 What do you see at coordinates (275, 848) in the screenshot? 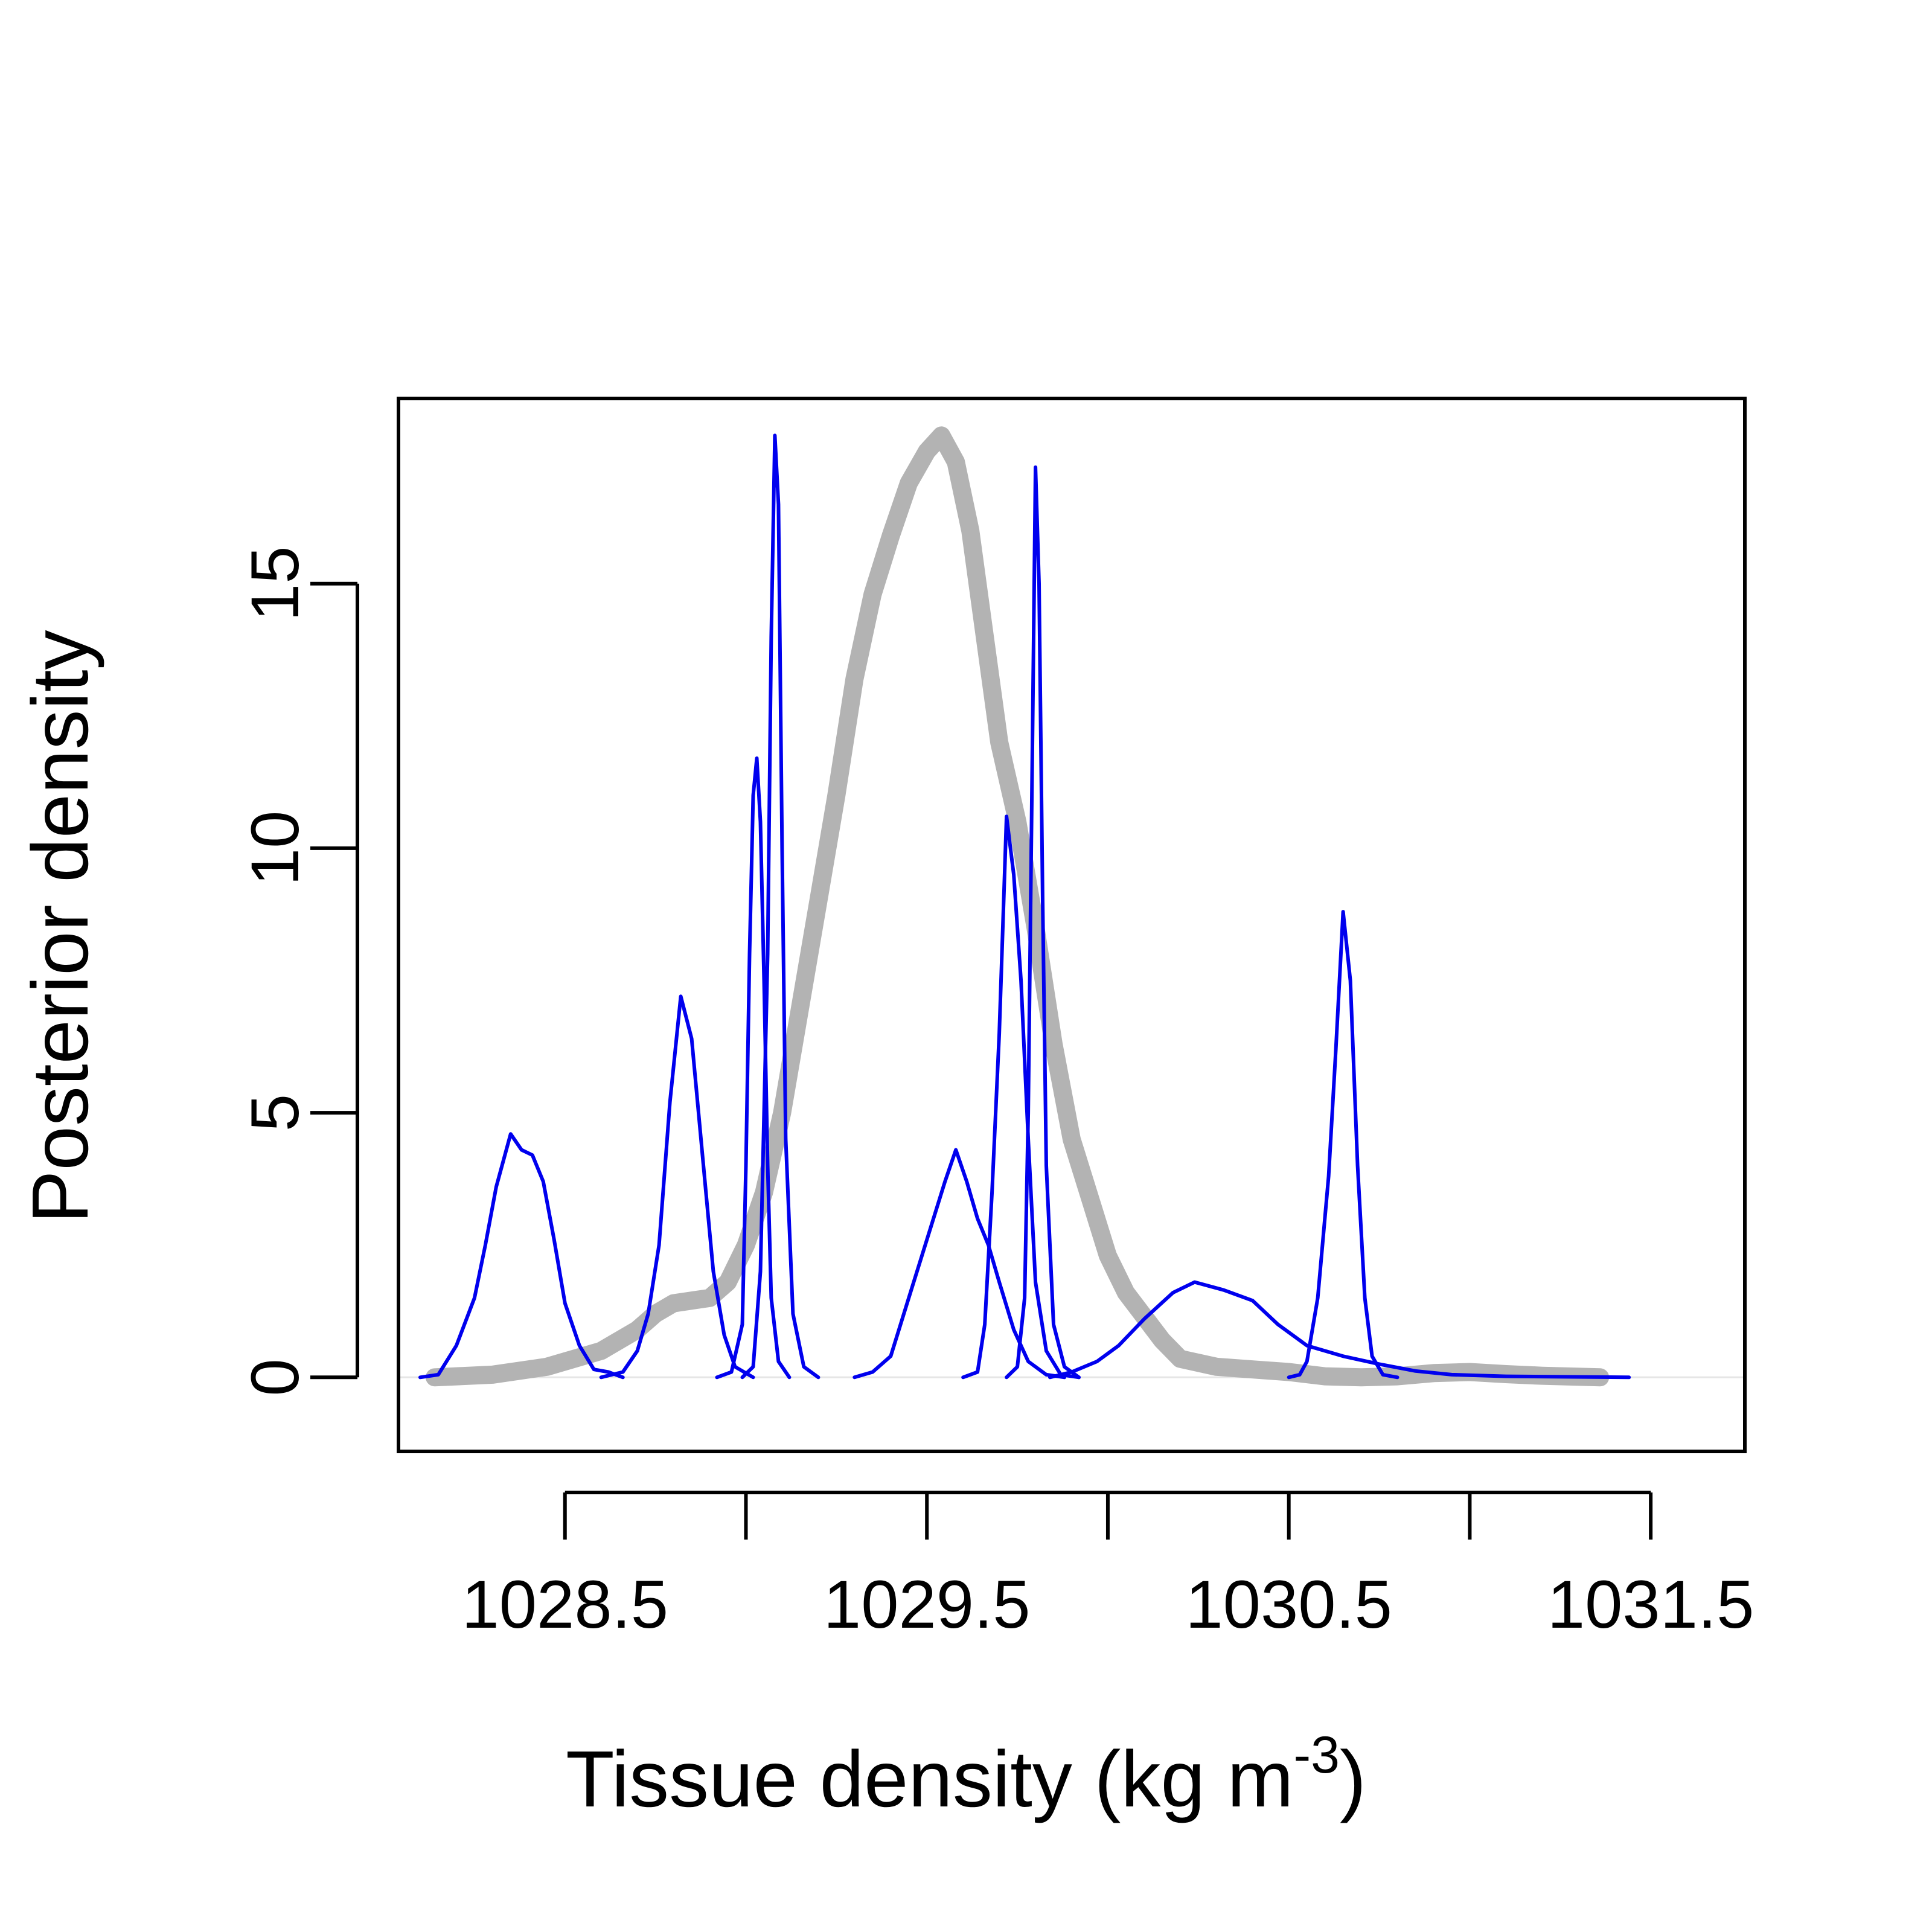
I see `y-tick-label: 10` at bounding box center [275, 848].